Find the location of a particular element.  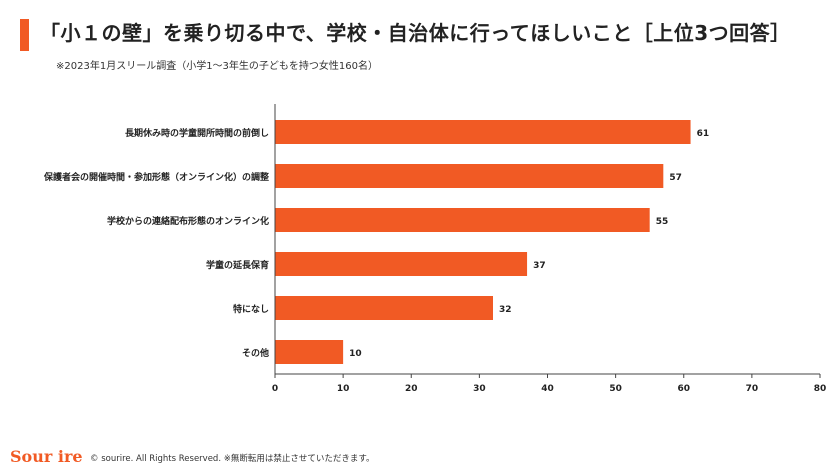

x-tick-label: 60 is located at coordinates (683, 389).